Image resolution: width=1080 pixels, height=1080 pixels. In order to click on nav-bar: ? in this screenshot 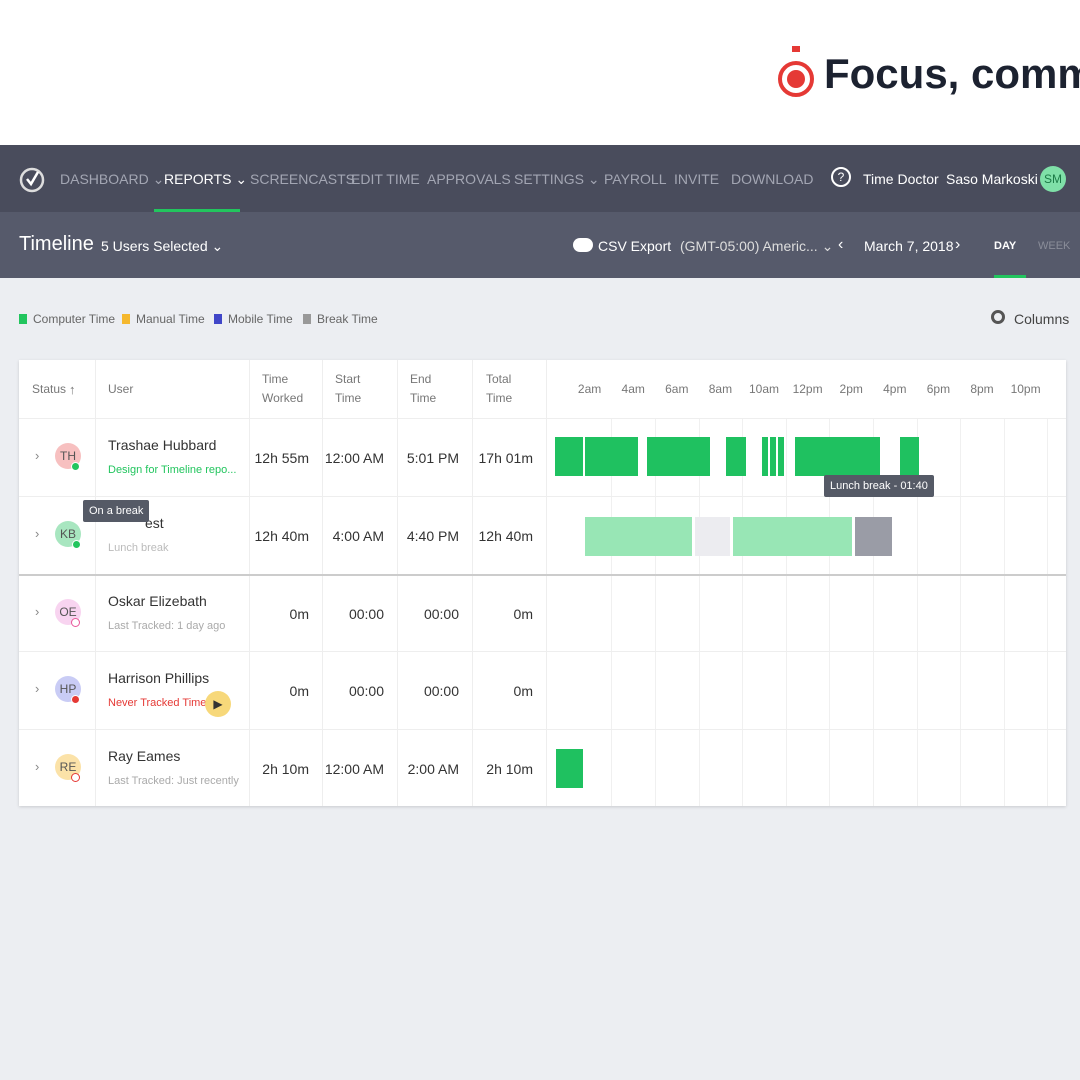, I will do `click(540, 178)`.